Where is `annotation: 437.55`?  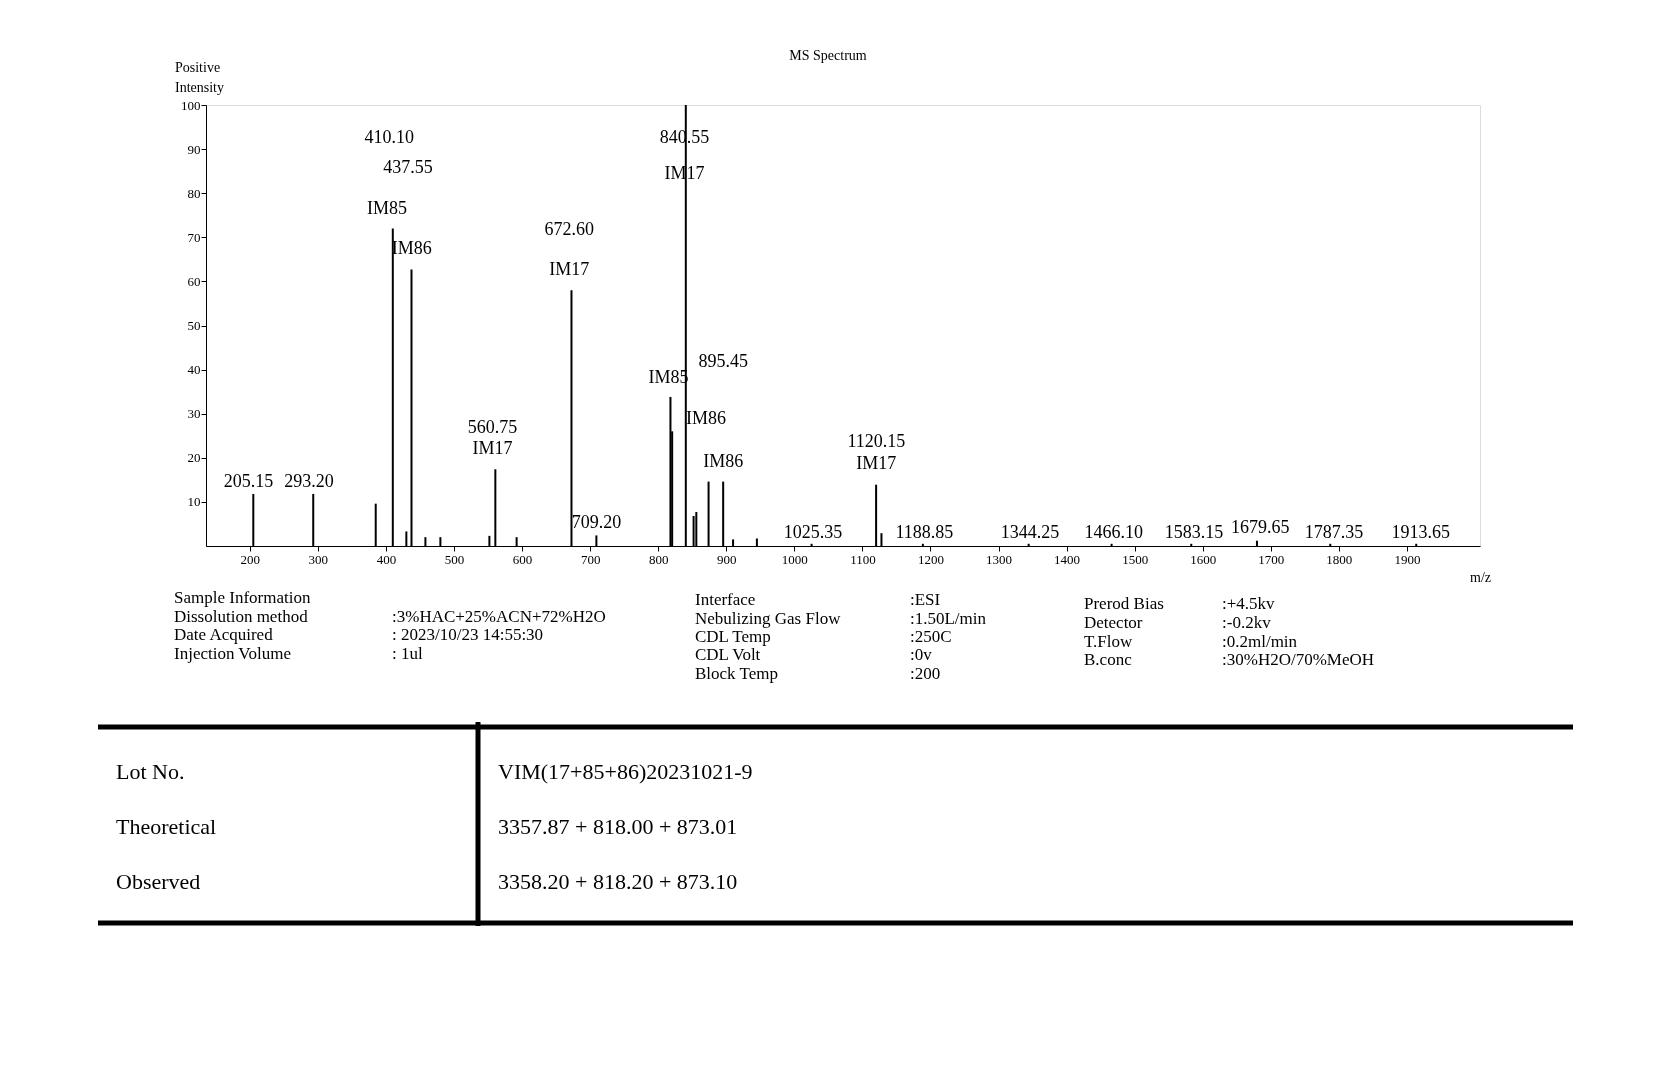
annotation: 437.55 is located at coordinates (408, 167).